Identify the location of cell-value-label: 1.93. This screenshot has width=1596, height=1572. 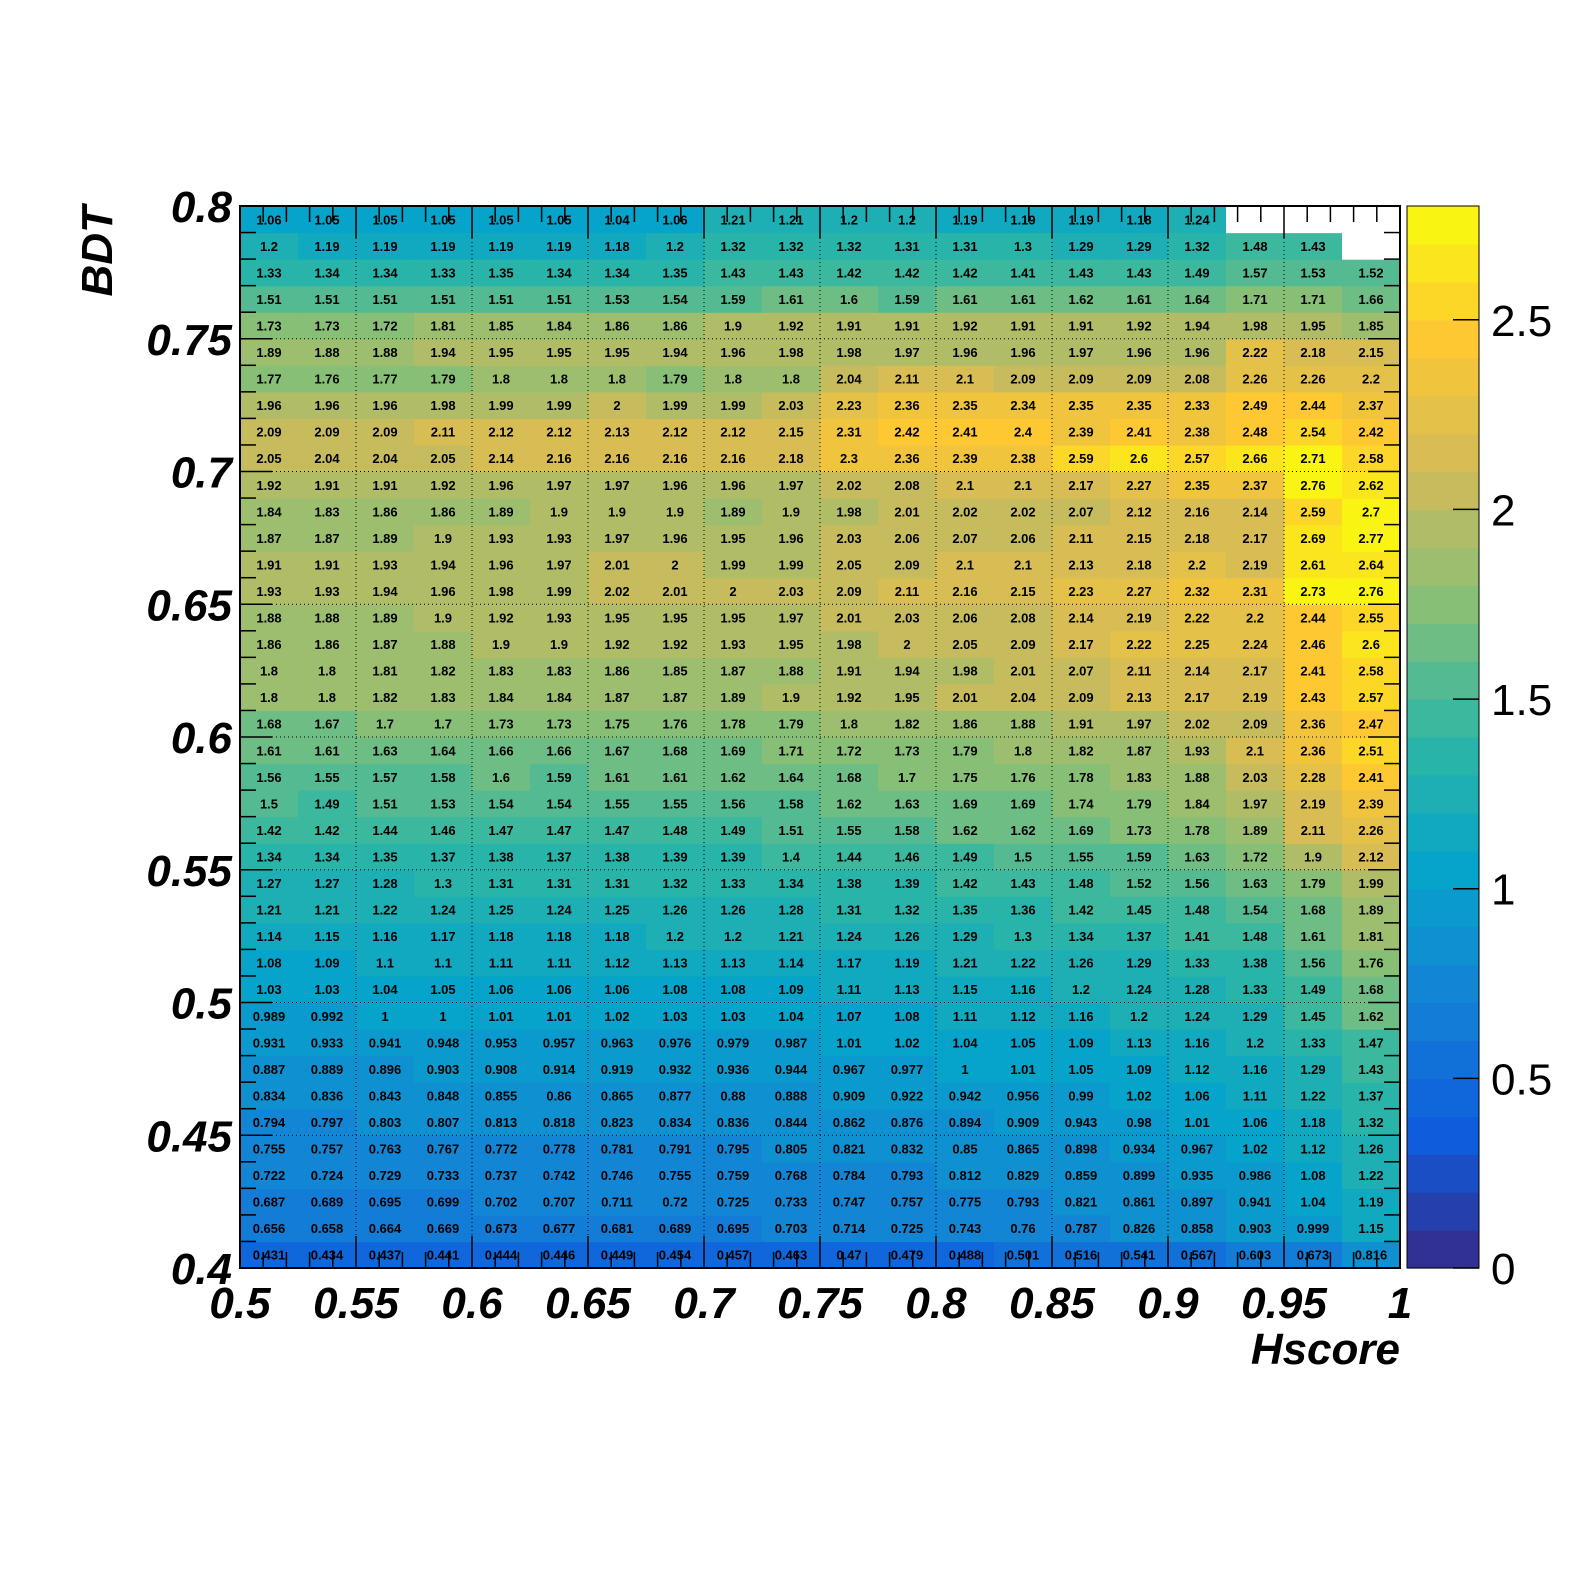
(732, 644).